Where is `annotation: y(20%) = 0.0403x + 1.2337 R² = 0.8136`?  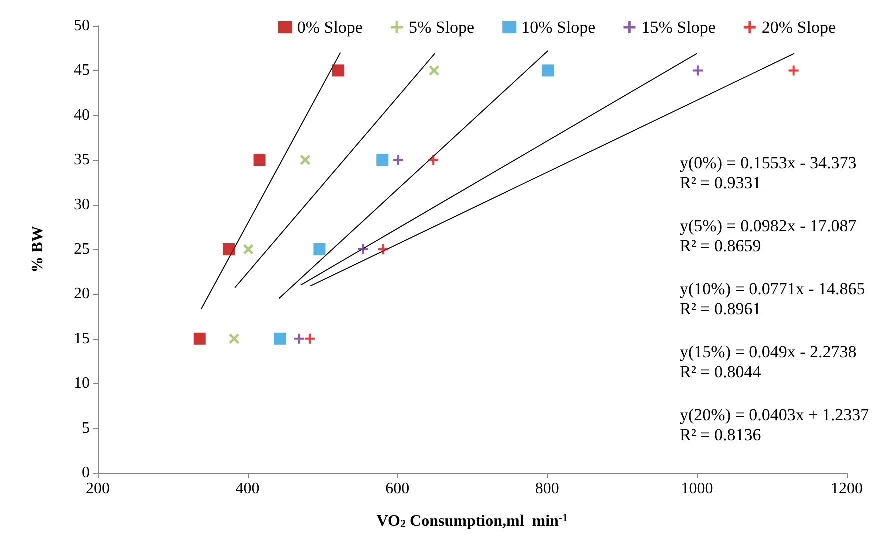 annotation: y(20%) = 0.0403x + 1.2337 R² = 0.8136 is located at coordinates (775, 425).